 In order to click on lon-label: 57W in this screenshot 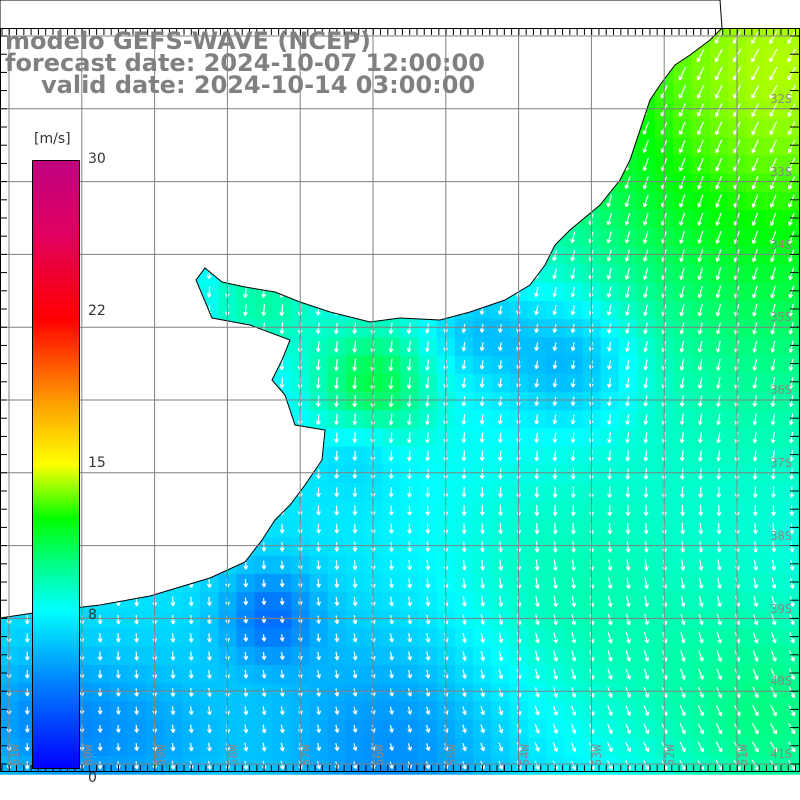, I will do `click(306, 755)`.